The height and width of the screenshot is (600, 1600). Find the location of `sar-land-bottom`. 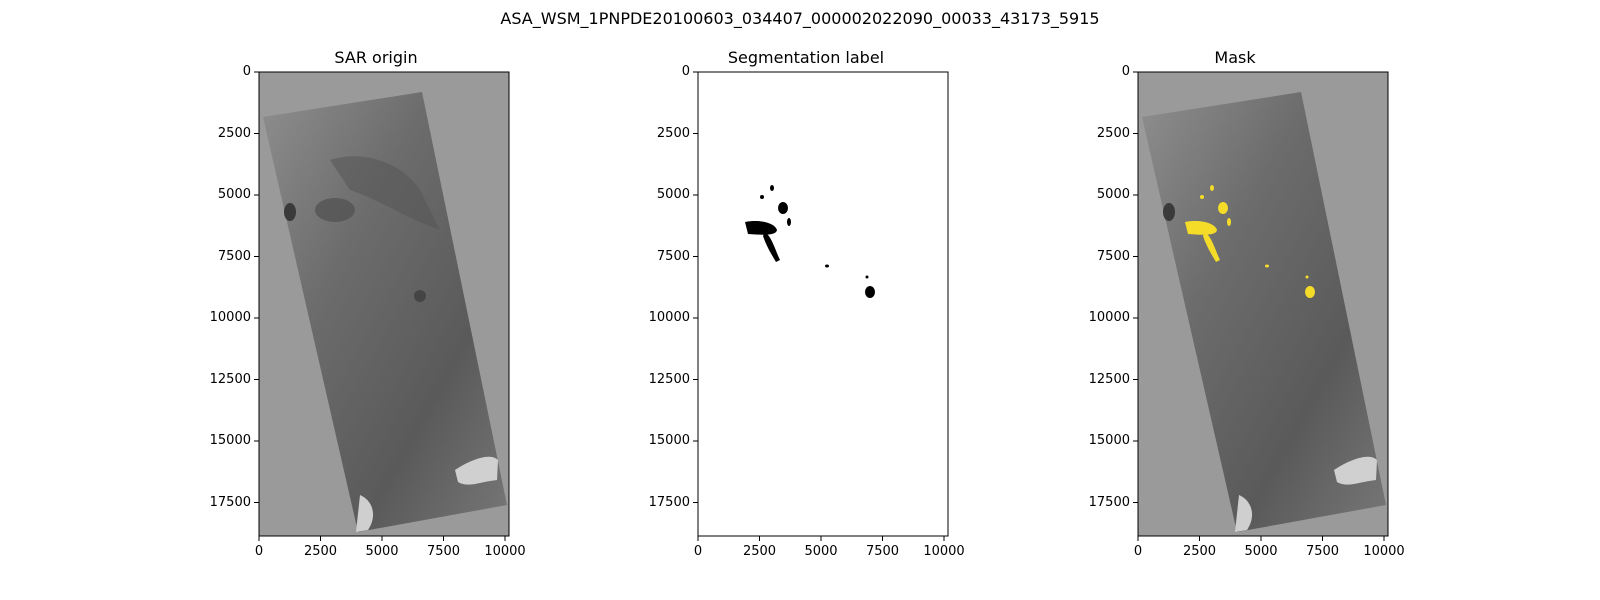

sar-land-bottom is located at coordinates (476, 470).